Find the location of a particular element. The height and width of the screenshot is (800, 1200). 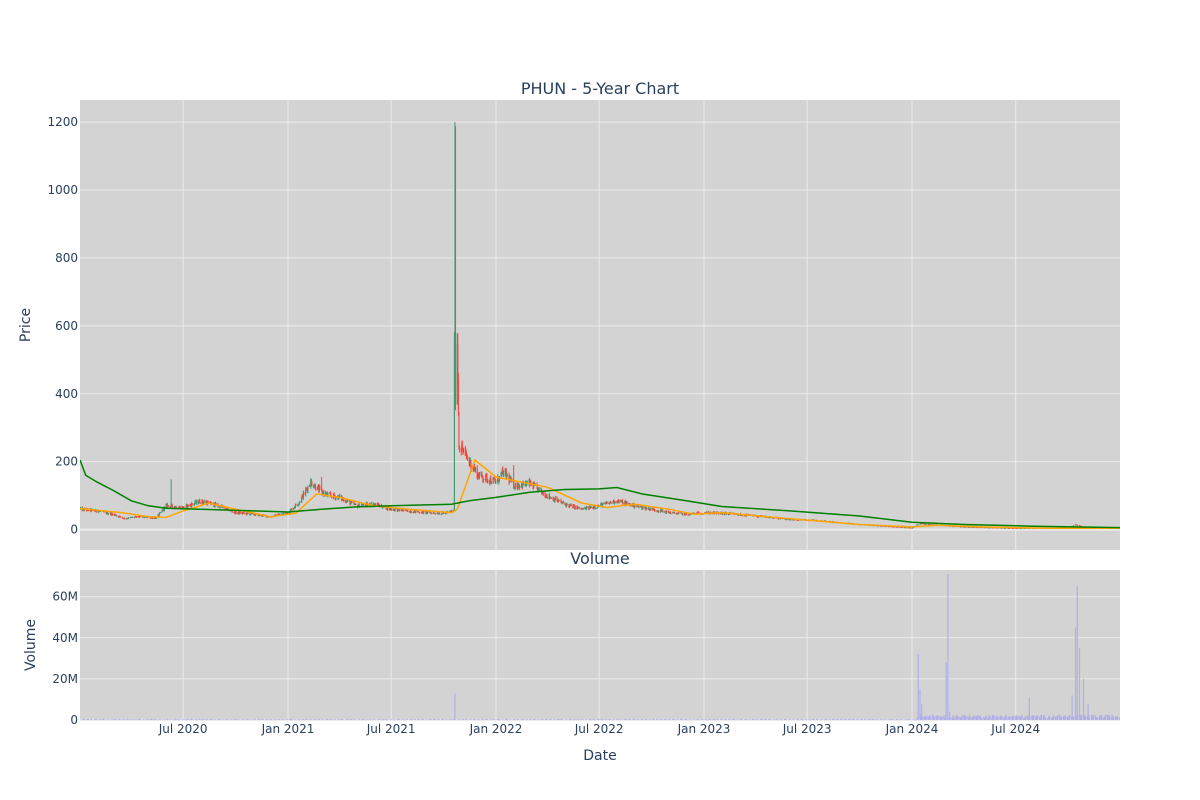

volume-y-tick-label: 20M is located at coordinates (65, 679).